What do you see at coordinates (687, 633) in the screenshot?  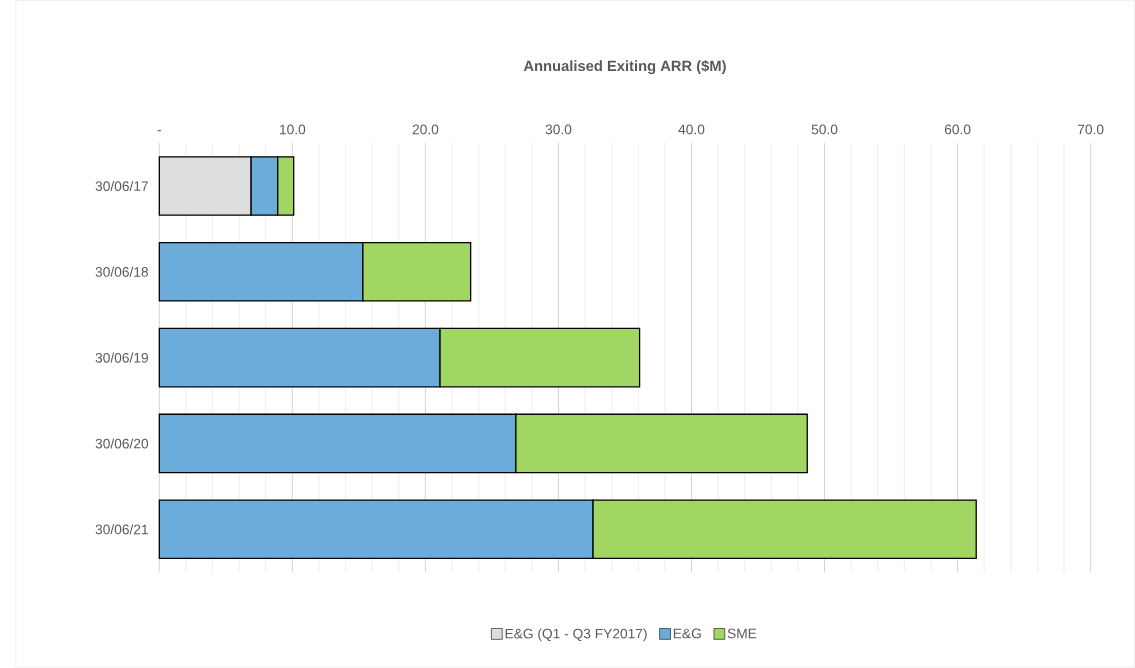 I see `legend-label: E&G` at bounding box center [687, 633].